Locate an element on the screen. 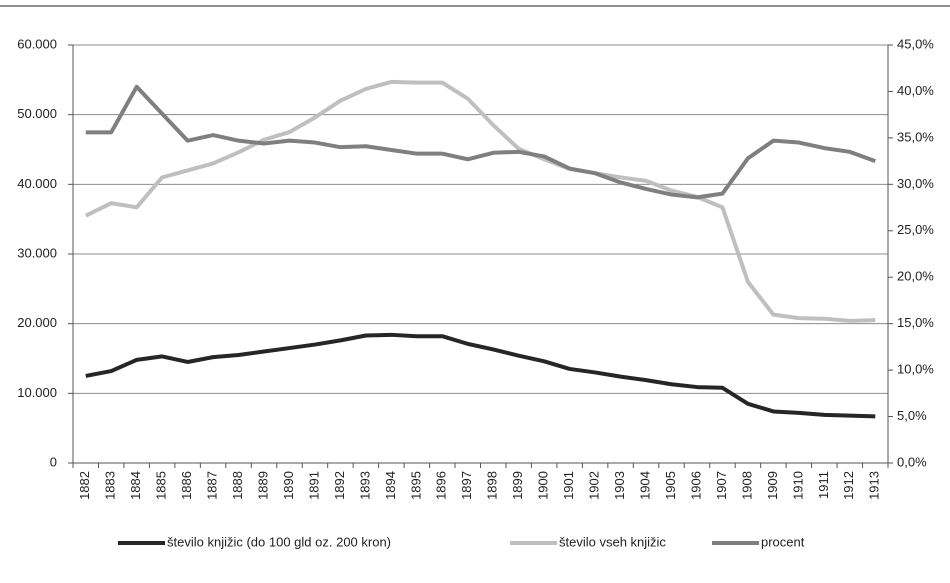 This screenshot has height=583, width=950. x-tick-label: 1899 is located at coordinates (517, 485).